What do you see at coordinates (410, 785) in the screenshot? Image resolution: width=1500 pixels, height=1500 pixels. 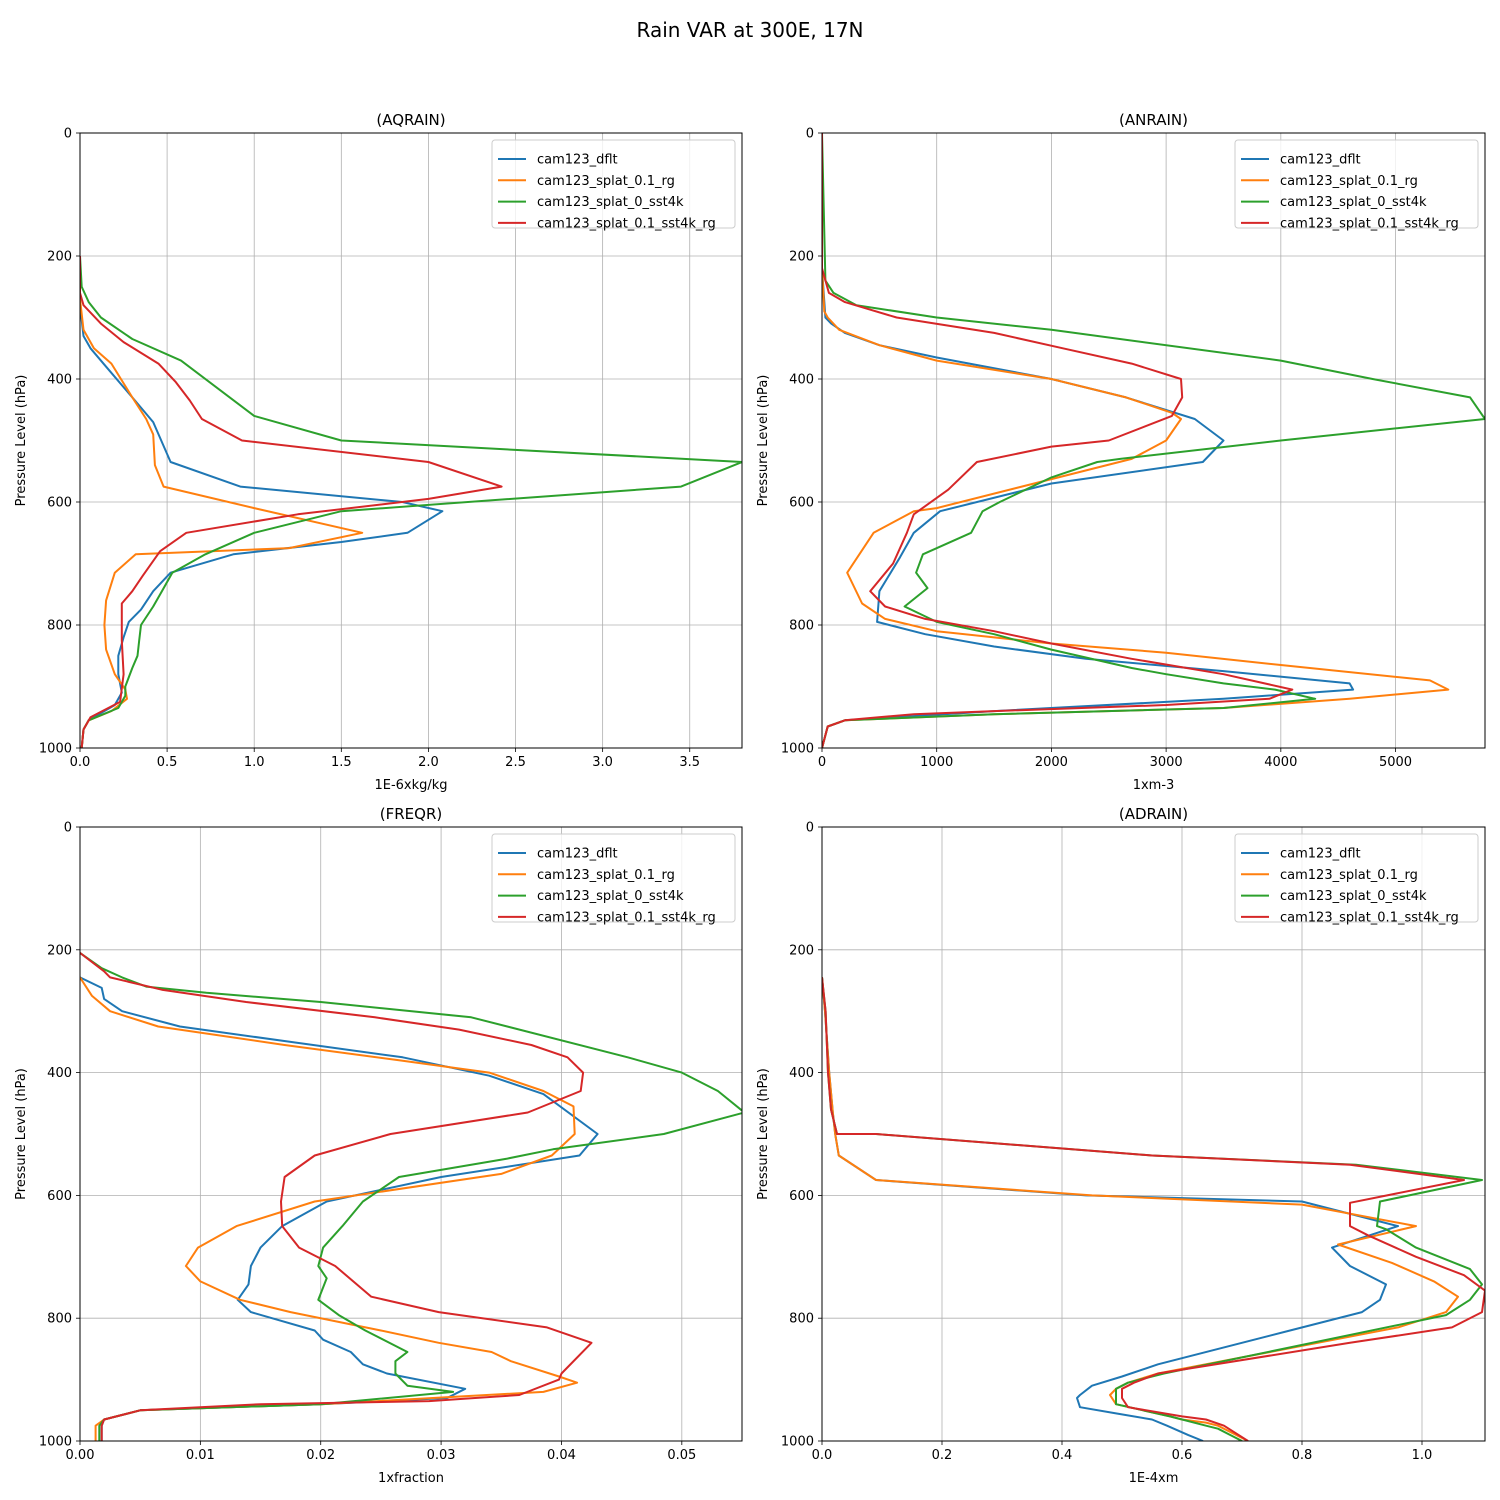 I see `x-axis-label: 1E-6xkg/kg` at bounding box center [410, 785].